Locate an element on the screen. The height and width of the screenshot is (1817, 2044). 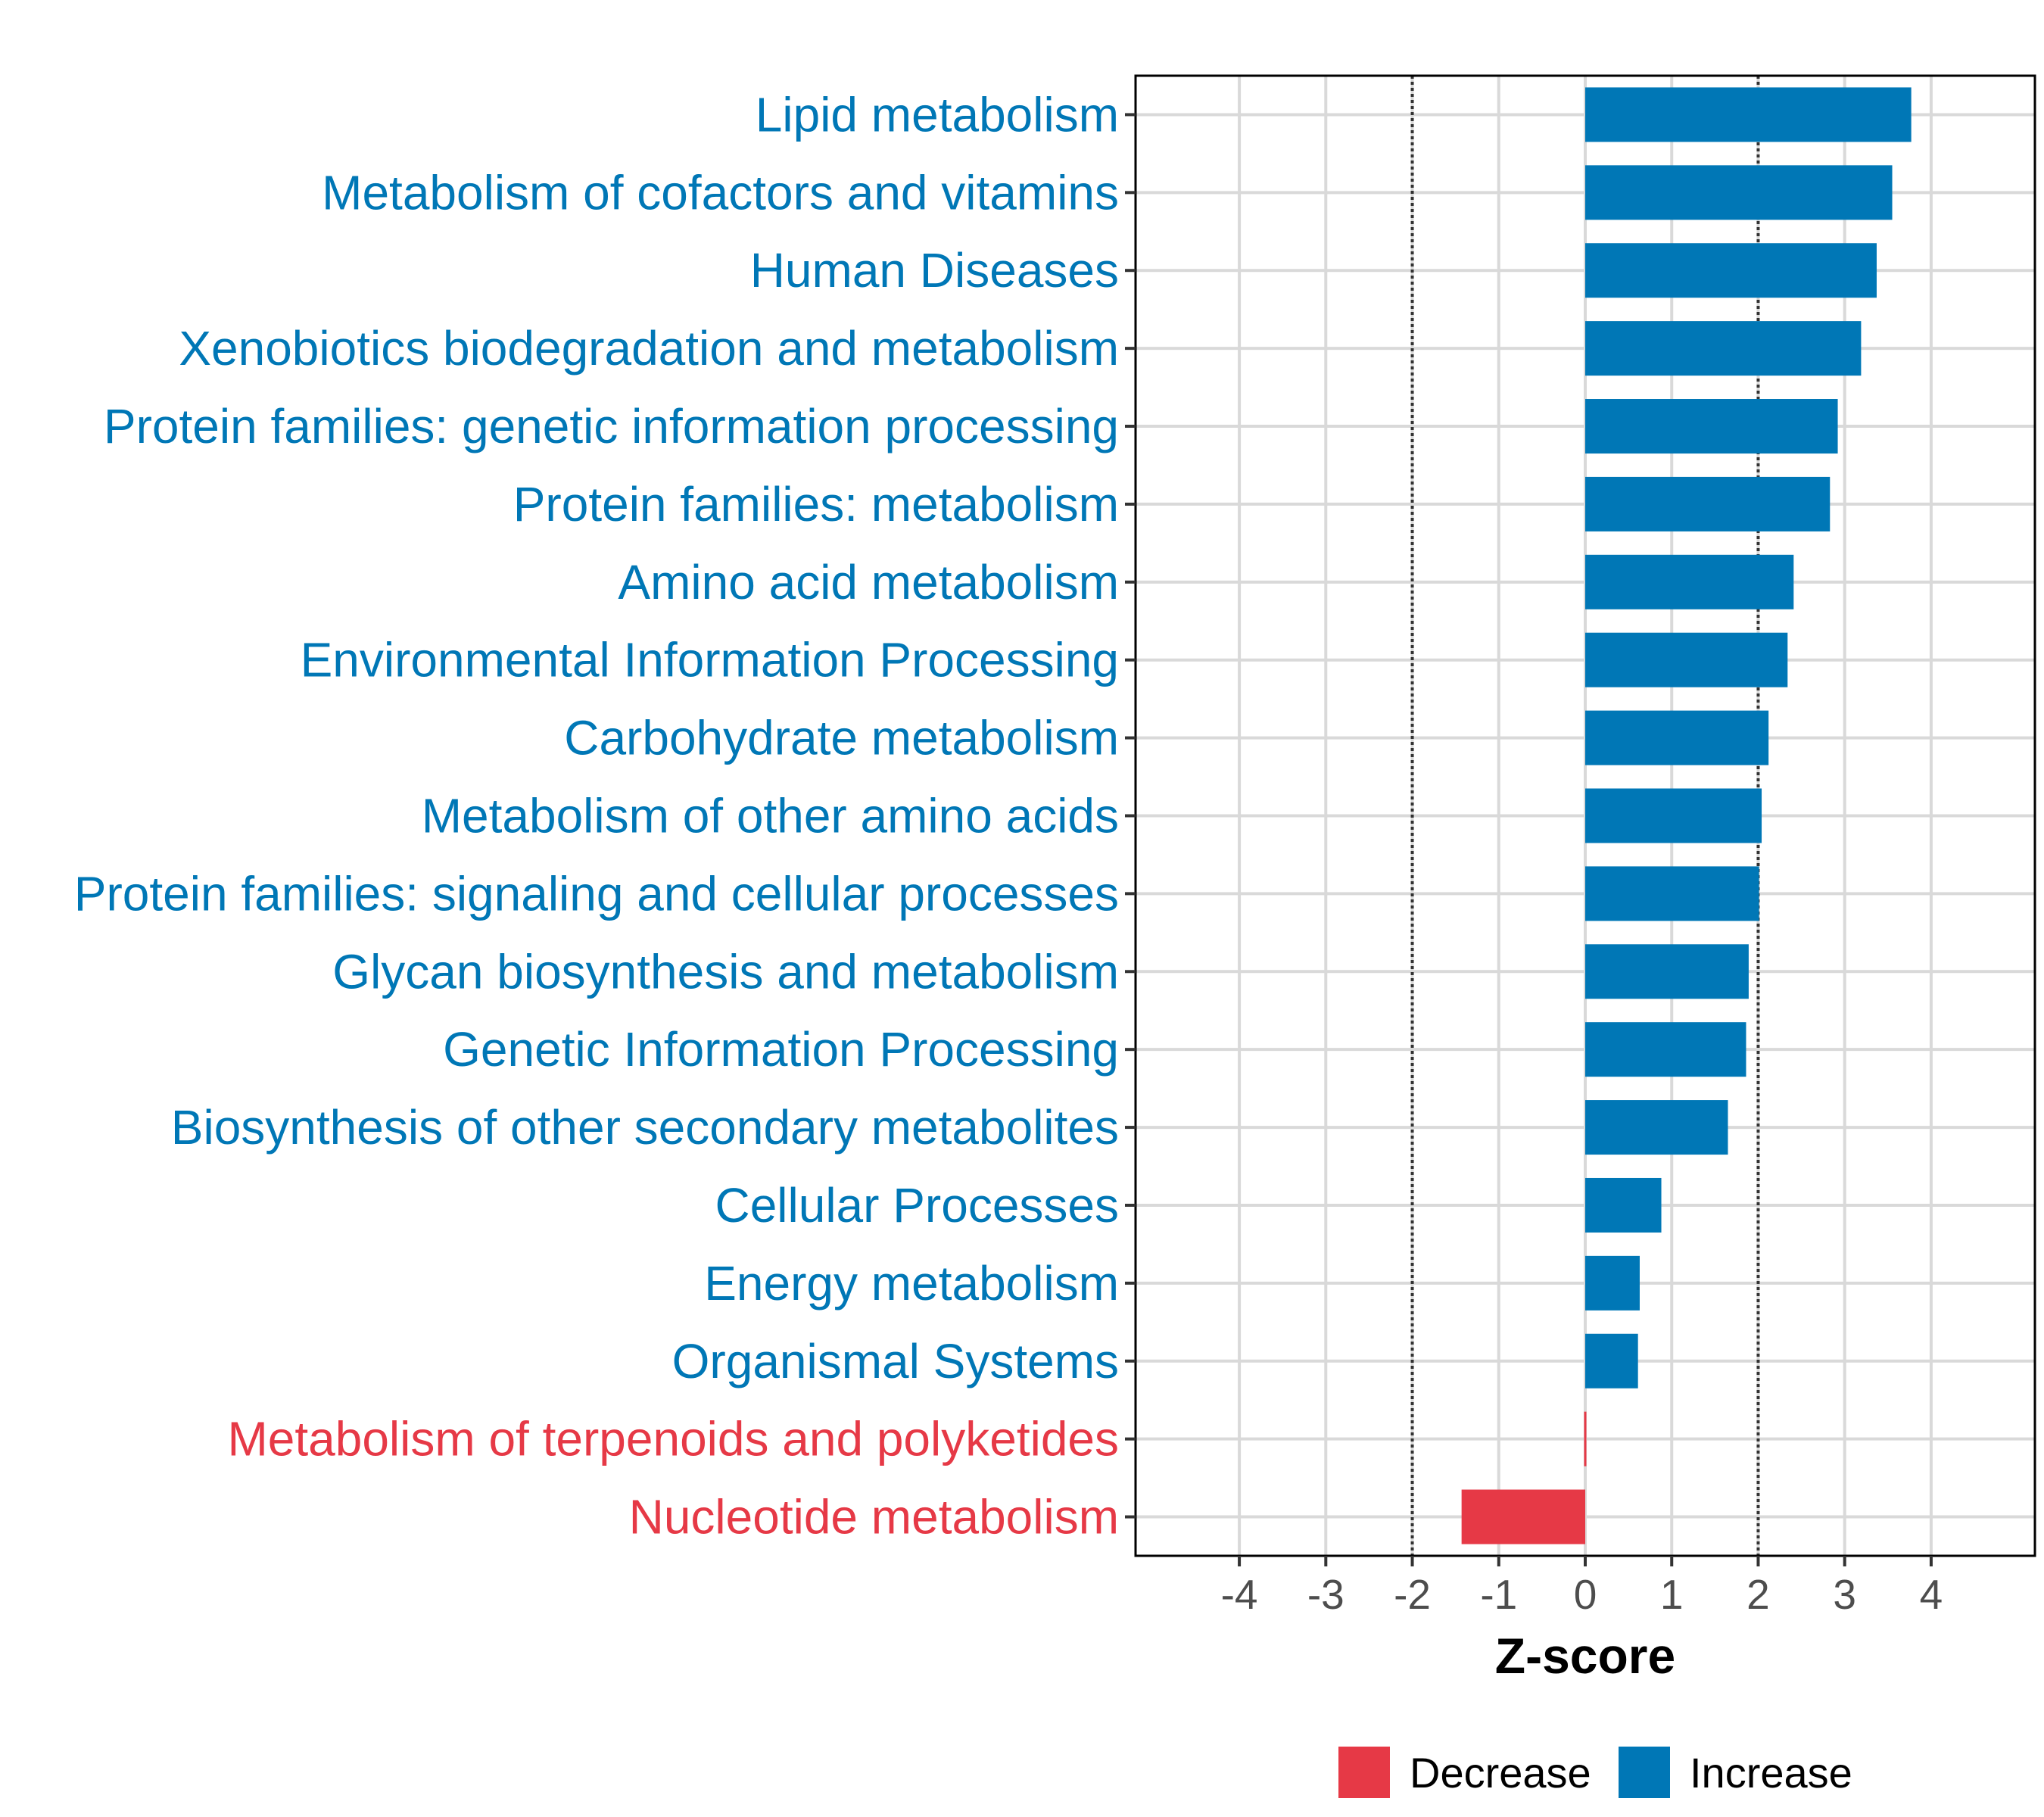
category-label: Nucleotide metabolism is located at coordinates (874, 1517).